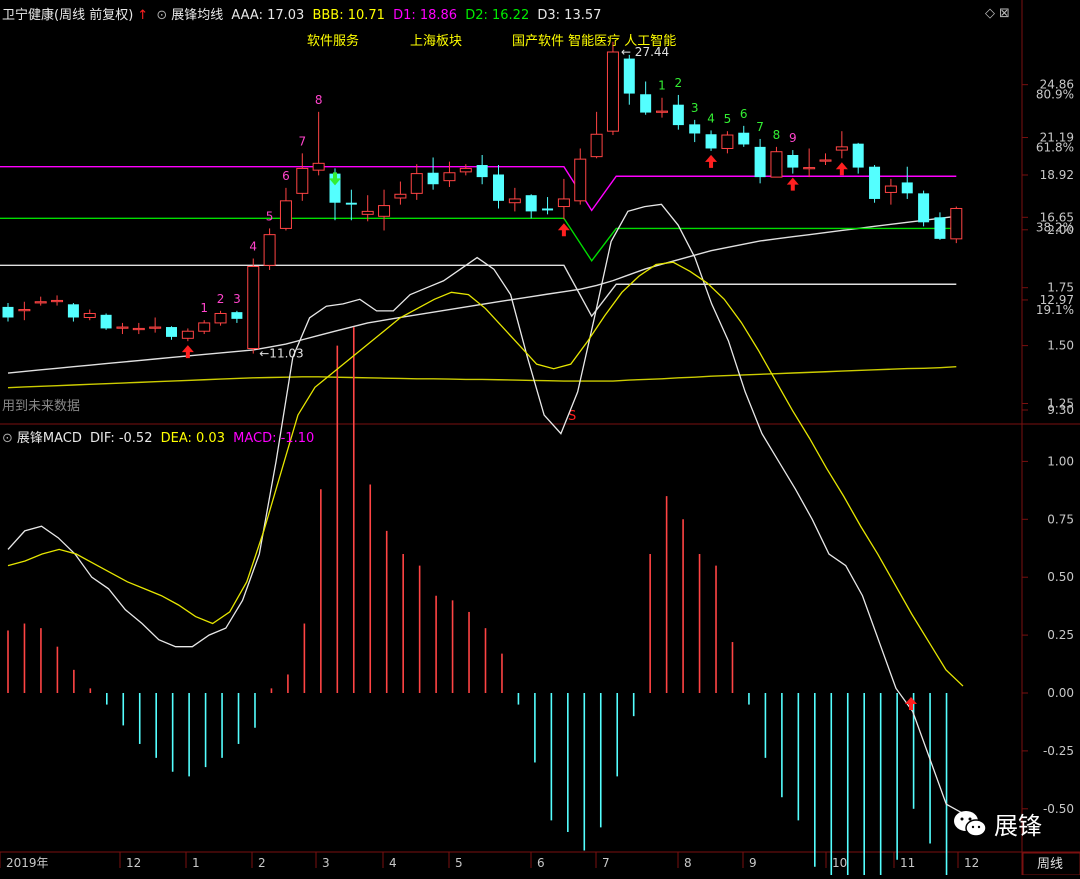  I want to click on future-data-note: 用到未来数据, so click(41, 406).